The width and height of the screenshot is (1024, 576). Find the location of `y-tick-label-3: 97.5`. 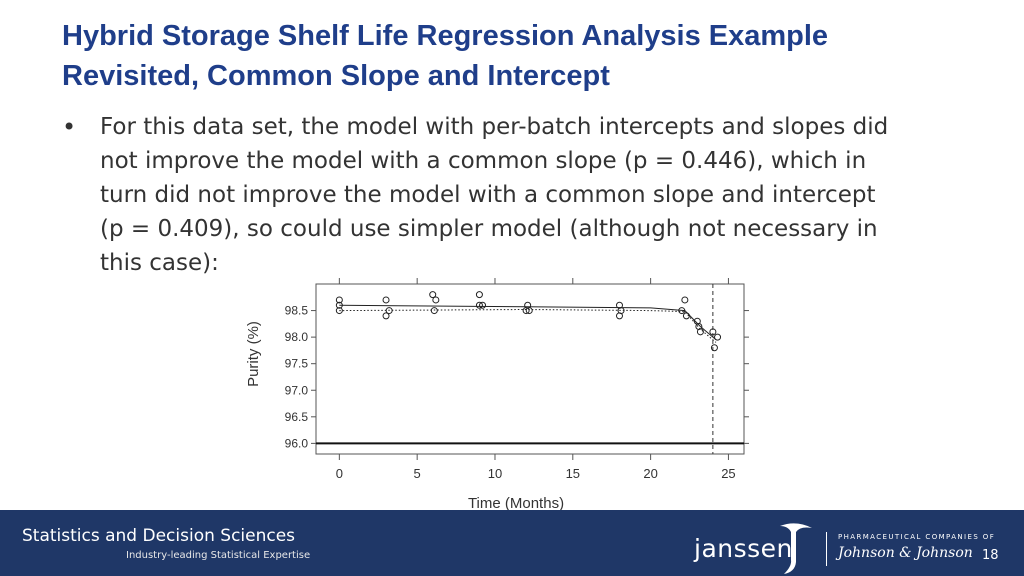

y-tick-label-3: 97.5 is located at coordinates (297, 364).